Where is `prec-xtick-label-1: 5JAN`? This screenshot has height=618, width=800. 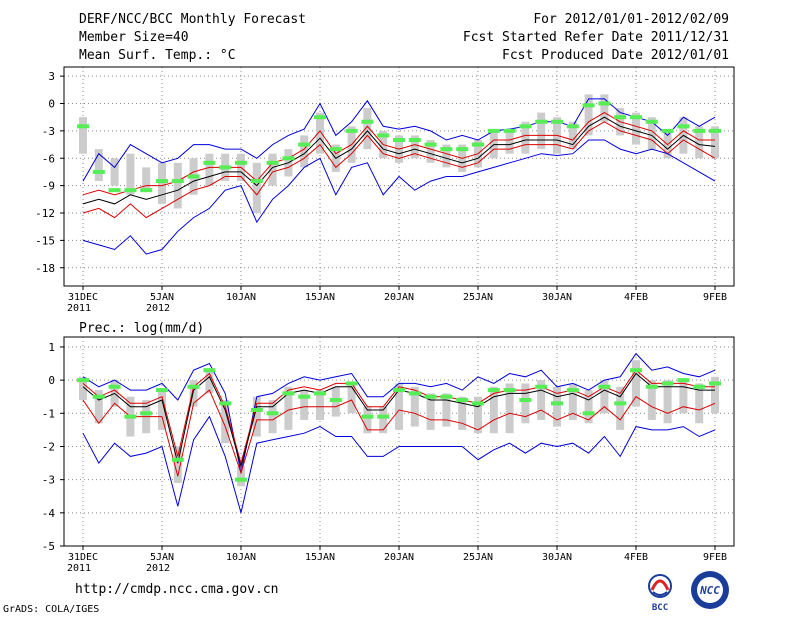 prec-xtick-label-1: 5JAN is located at coordinates (162, 557).